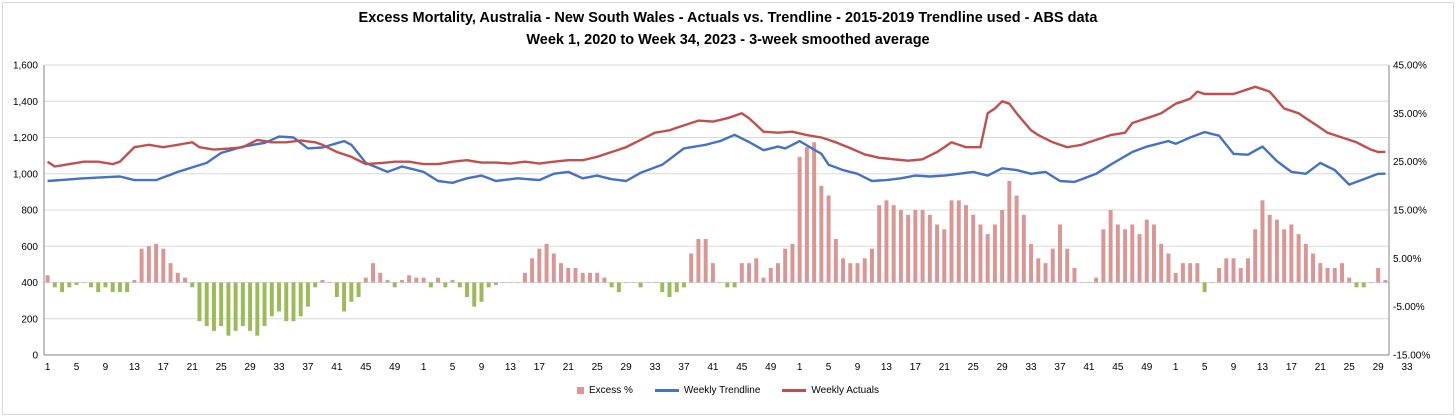  I want to click on right-tick-label: 35.00%, so click(1410, 114).